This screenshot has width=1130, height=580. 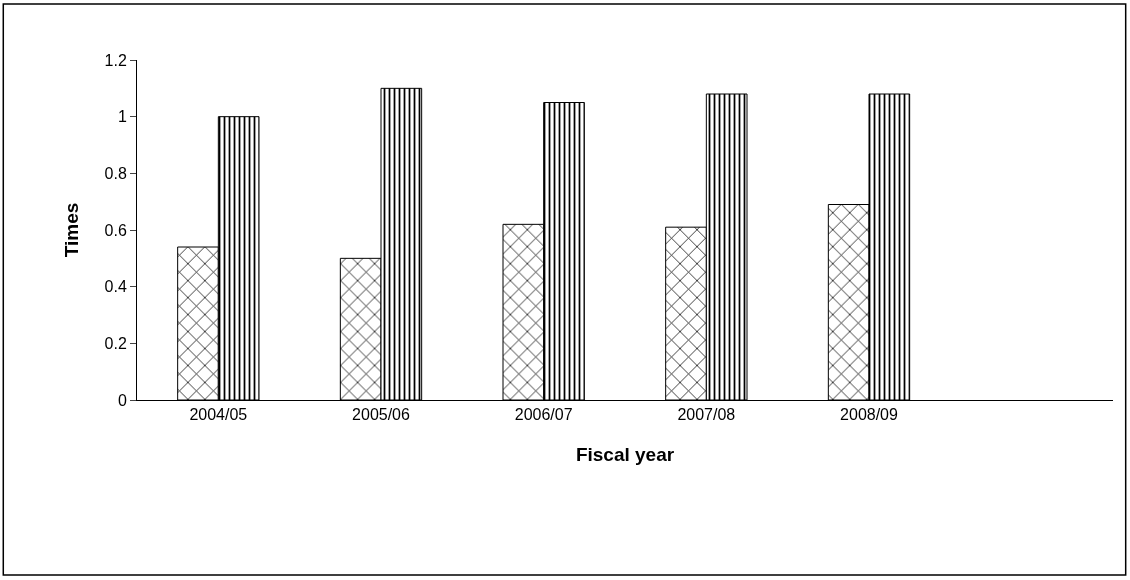 I want to click on y-tick-label: 1, so click(x=122, y=117).